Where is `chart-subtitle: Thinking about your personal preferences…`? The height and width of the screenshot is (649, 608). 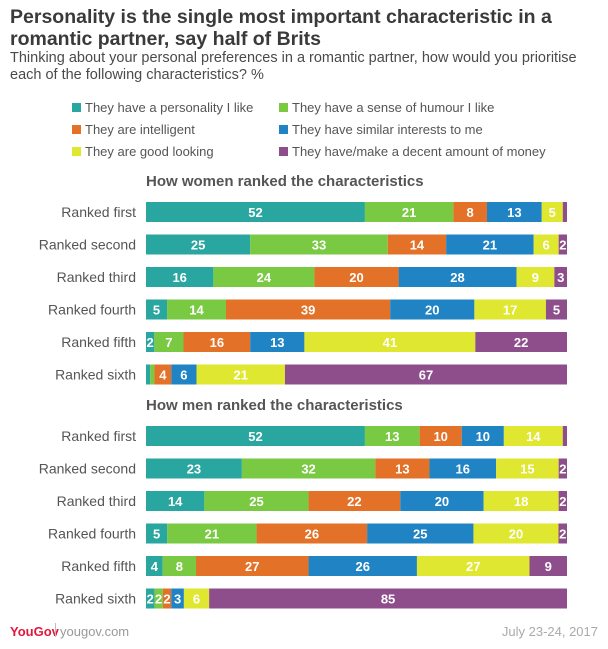 chart-subtitle: Thinking about your personal preferences… is located at coordinates (293, 66).